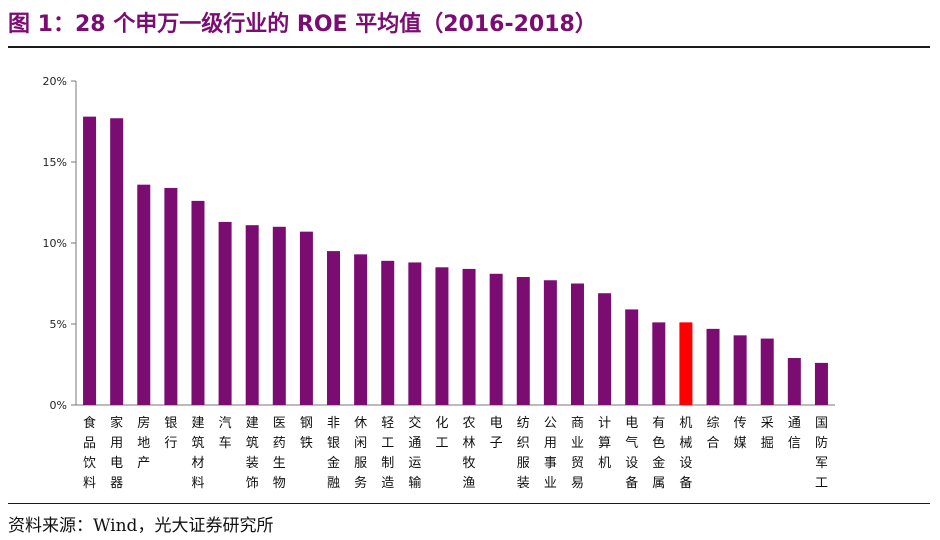 This screenshot has height=540, width=940. I want to click on x-tick-label: 建筑材料, so click(197, 453).